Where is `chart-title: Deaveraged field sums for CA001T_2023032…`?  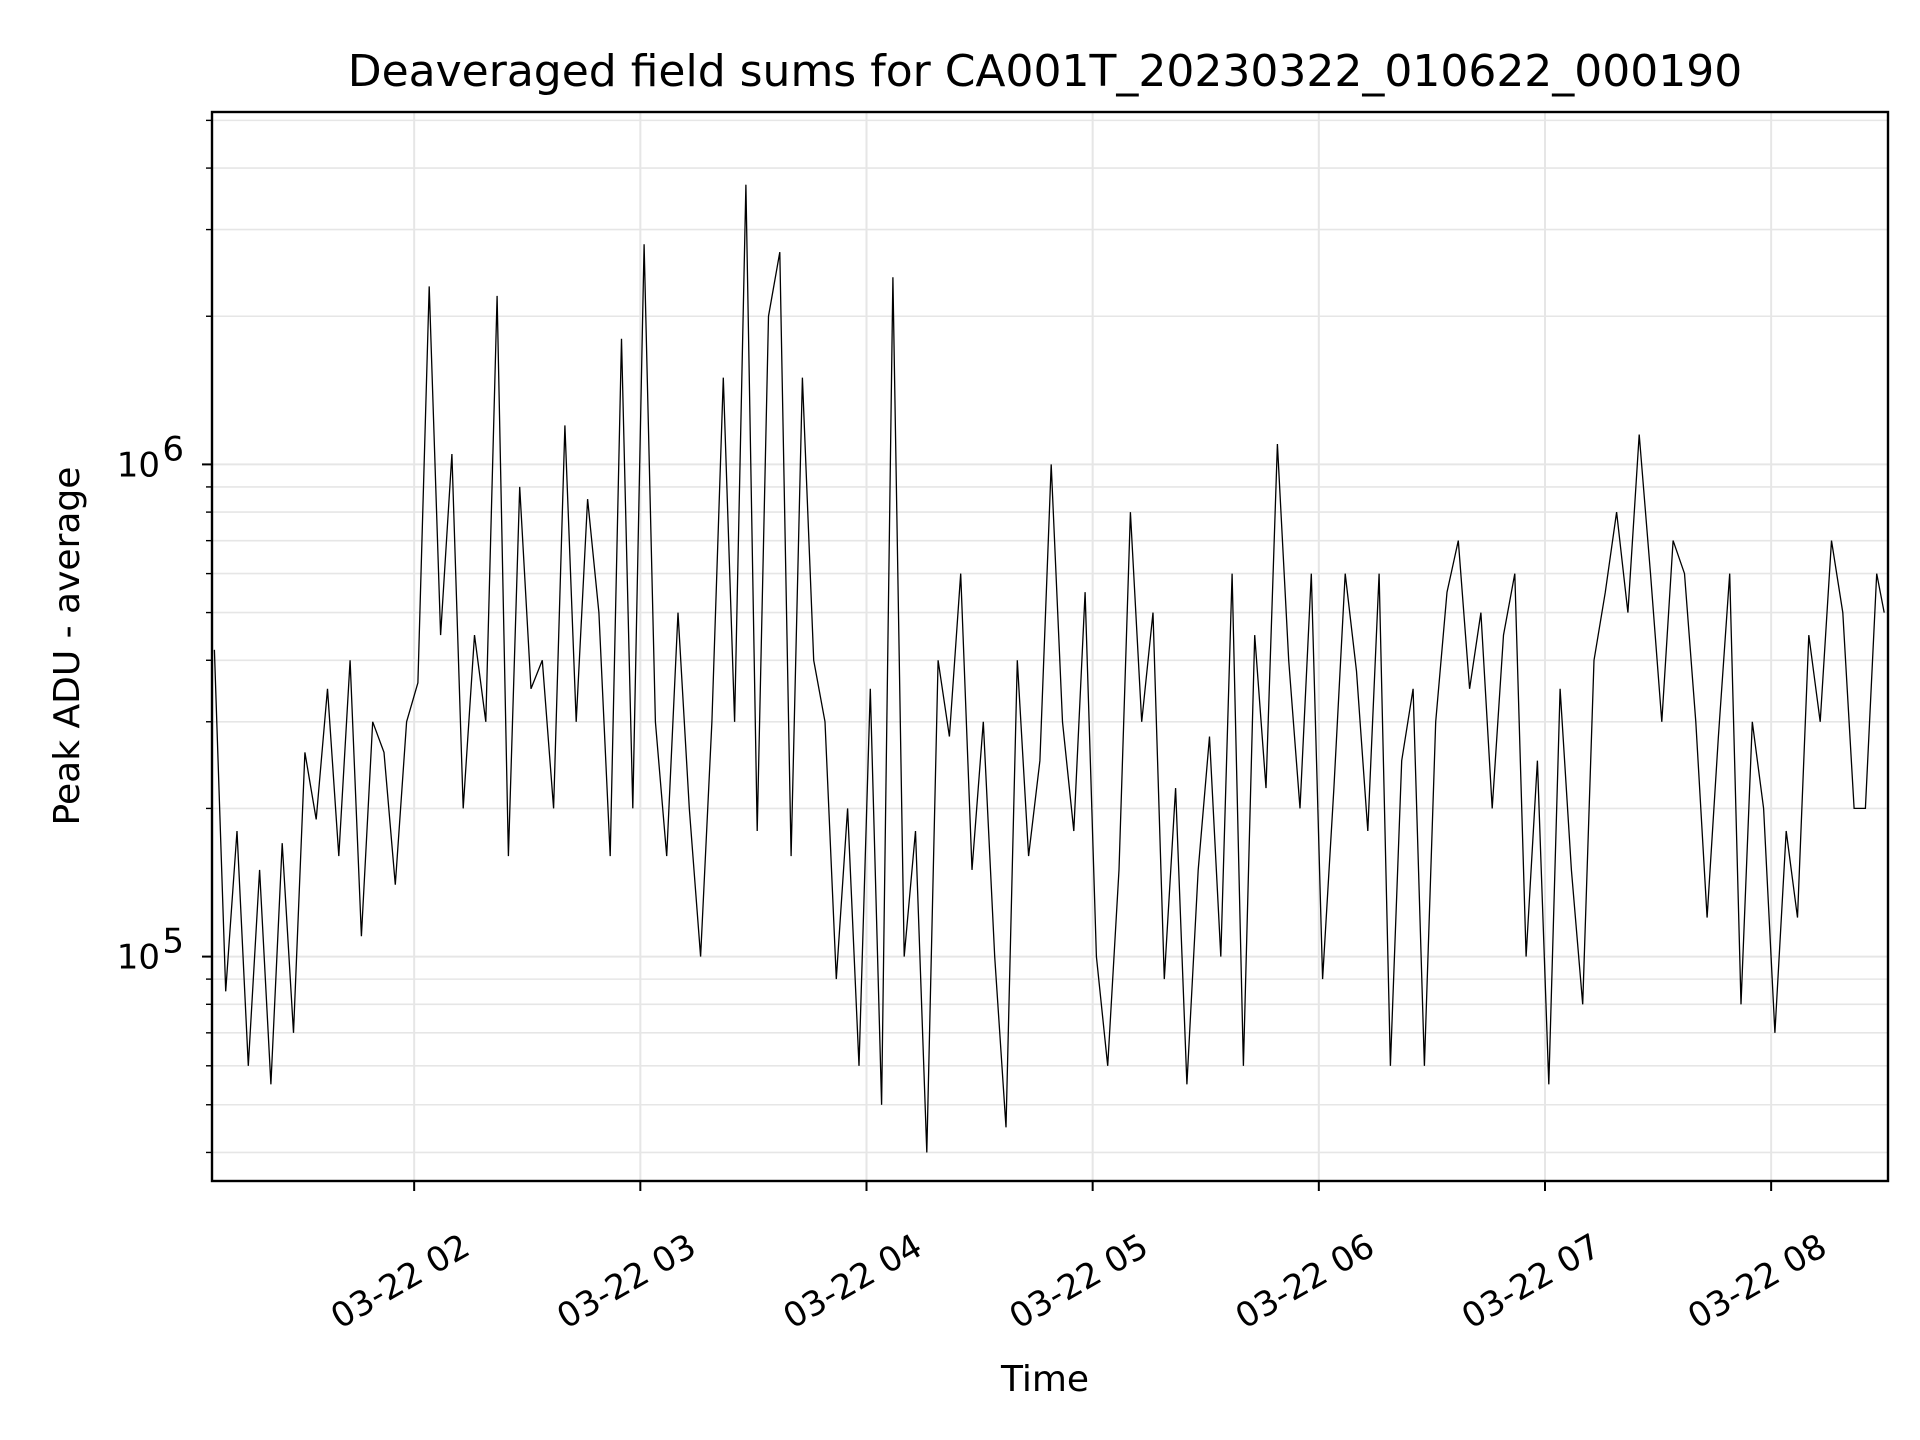
chart-title: Deaveraged field sums for CA001T_2023032… is located at coordinates (1045, 71).